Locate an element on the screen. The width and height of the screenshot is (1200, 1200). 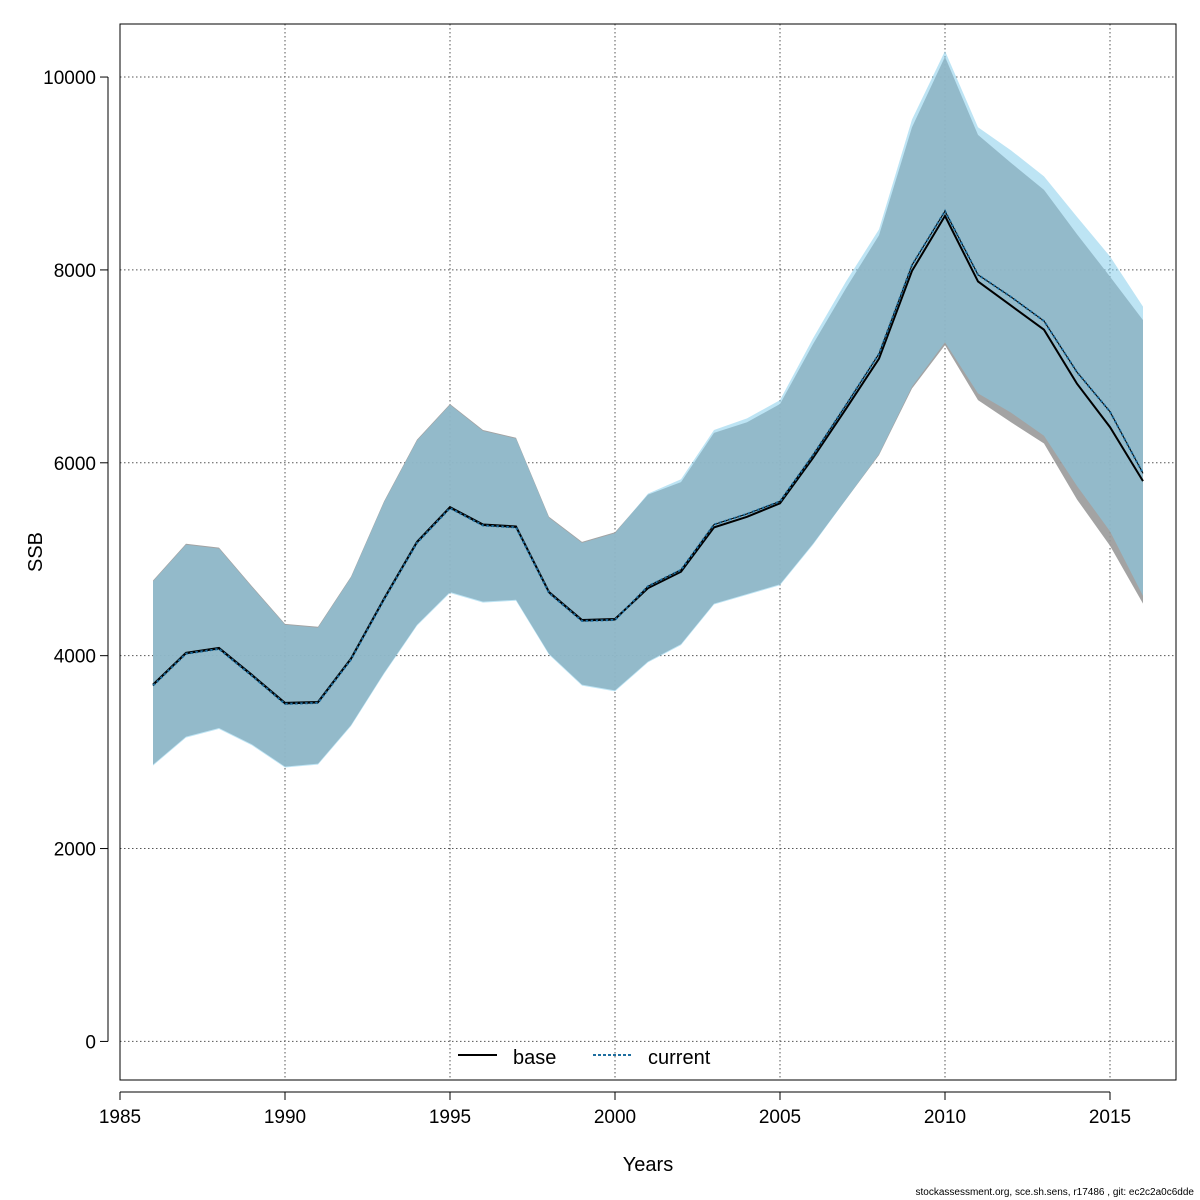
y-tick-label: 0 is located at coordinates (90, 1042).